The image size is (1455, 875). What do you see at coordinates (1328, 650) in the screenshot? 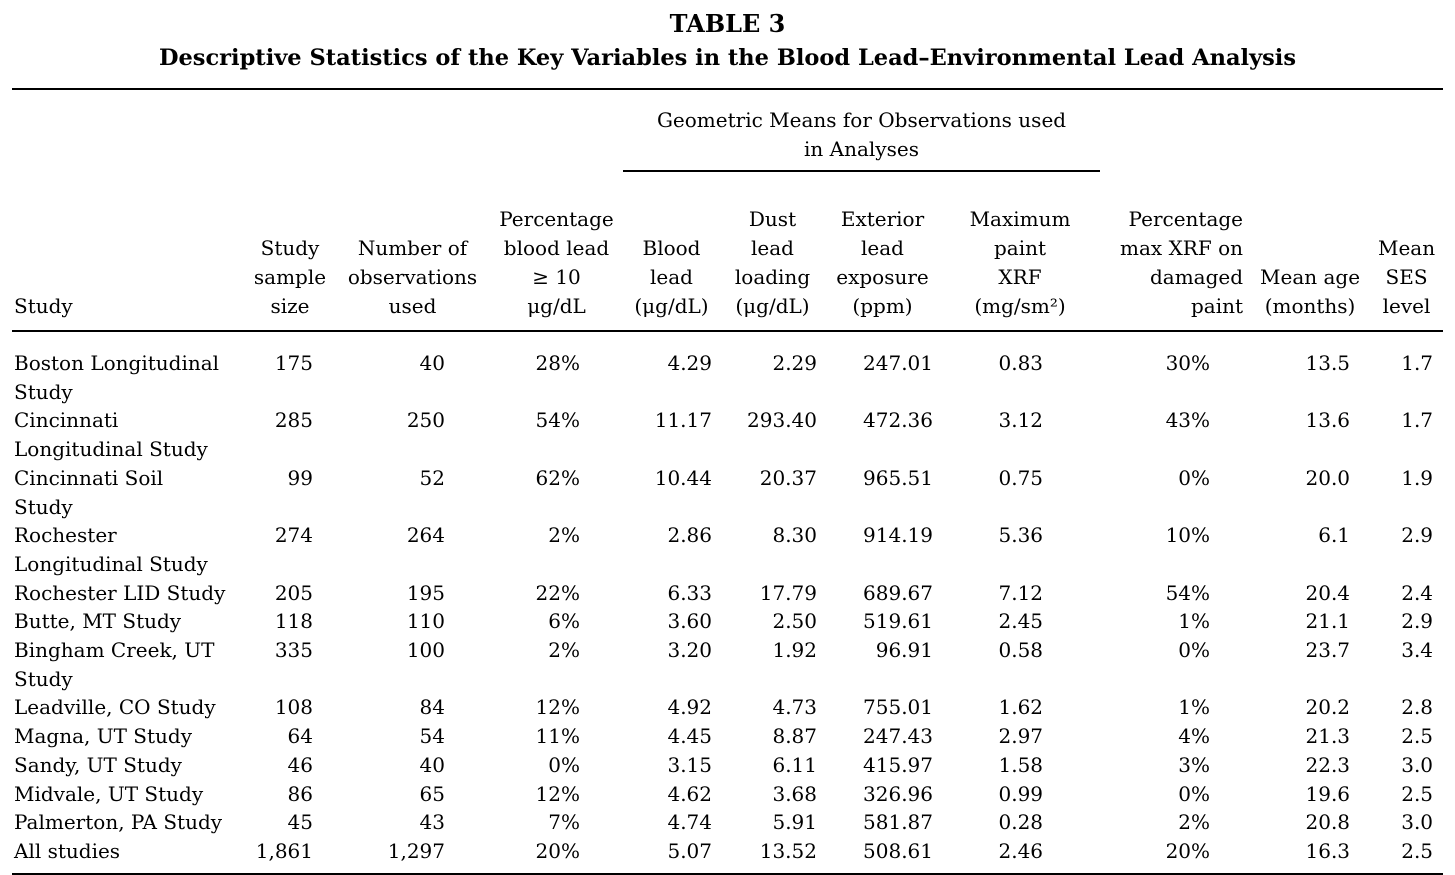
I see `value-cell: 23.7` at bounding box center [1328, 650].